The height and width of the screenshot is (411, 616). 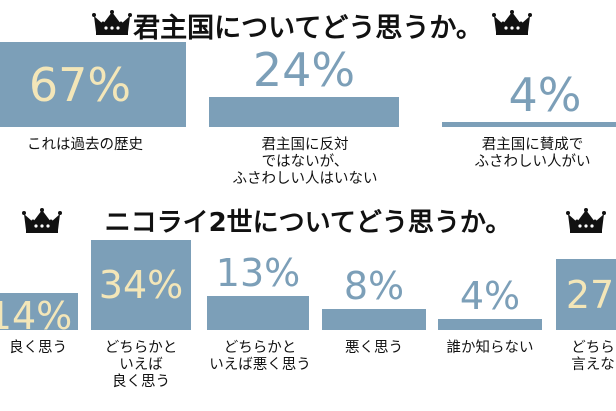 What do you see at coordinates (38, 348) in the screenshot?
I see `category-label-1: 良く思う` at bounding box center [38, 348].